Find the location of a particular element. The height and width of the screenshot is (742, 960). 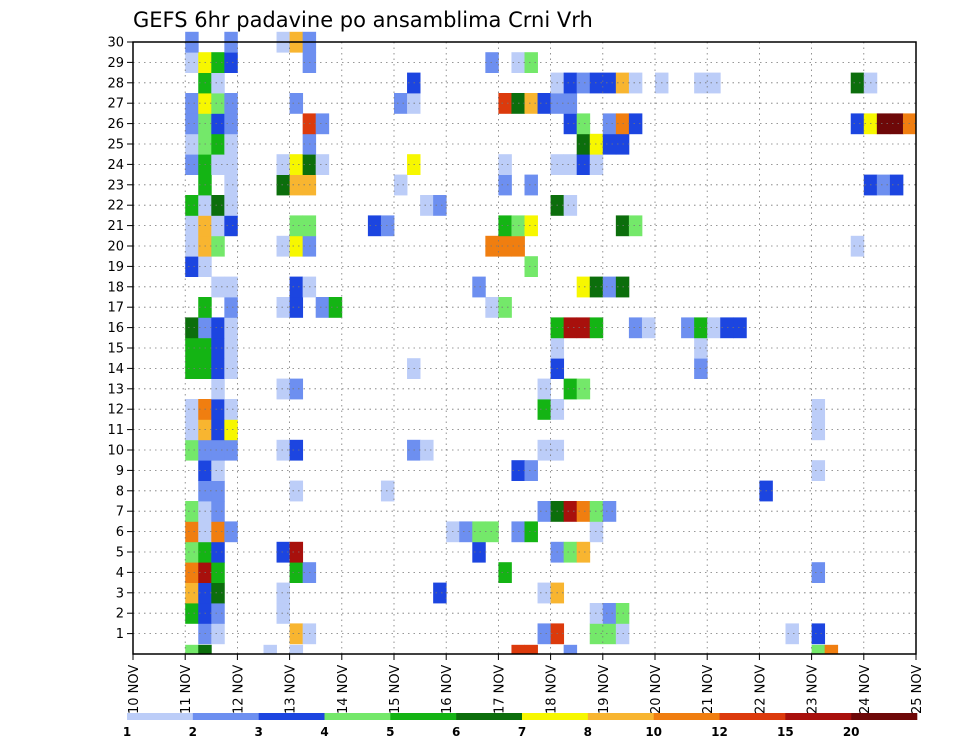

y-tick-label: 18 is located at coordinates (115, 287).